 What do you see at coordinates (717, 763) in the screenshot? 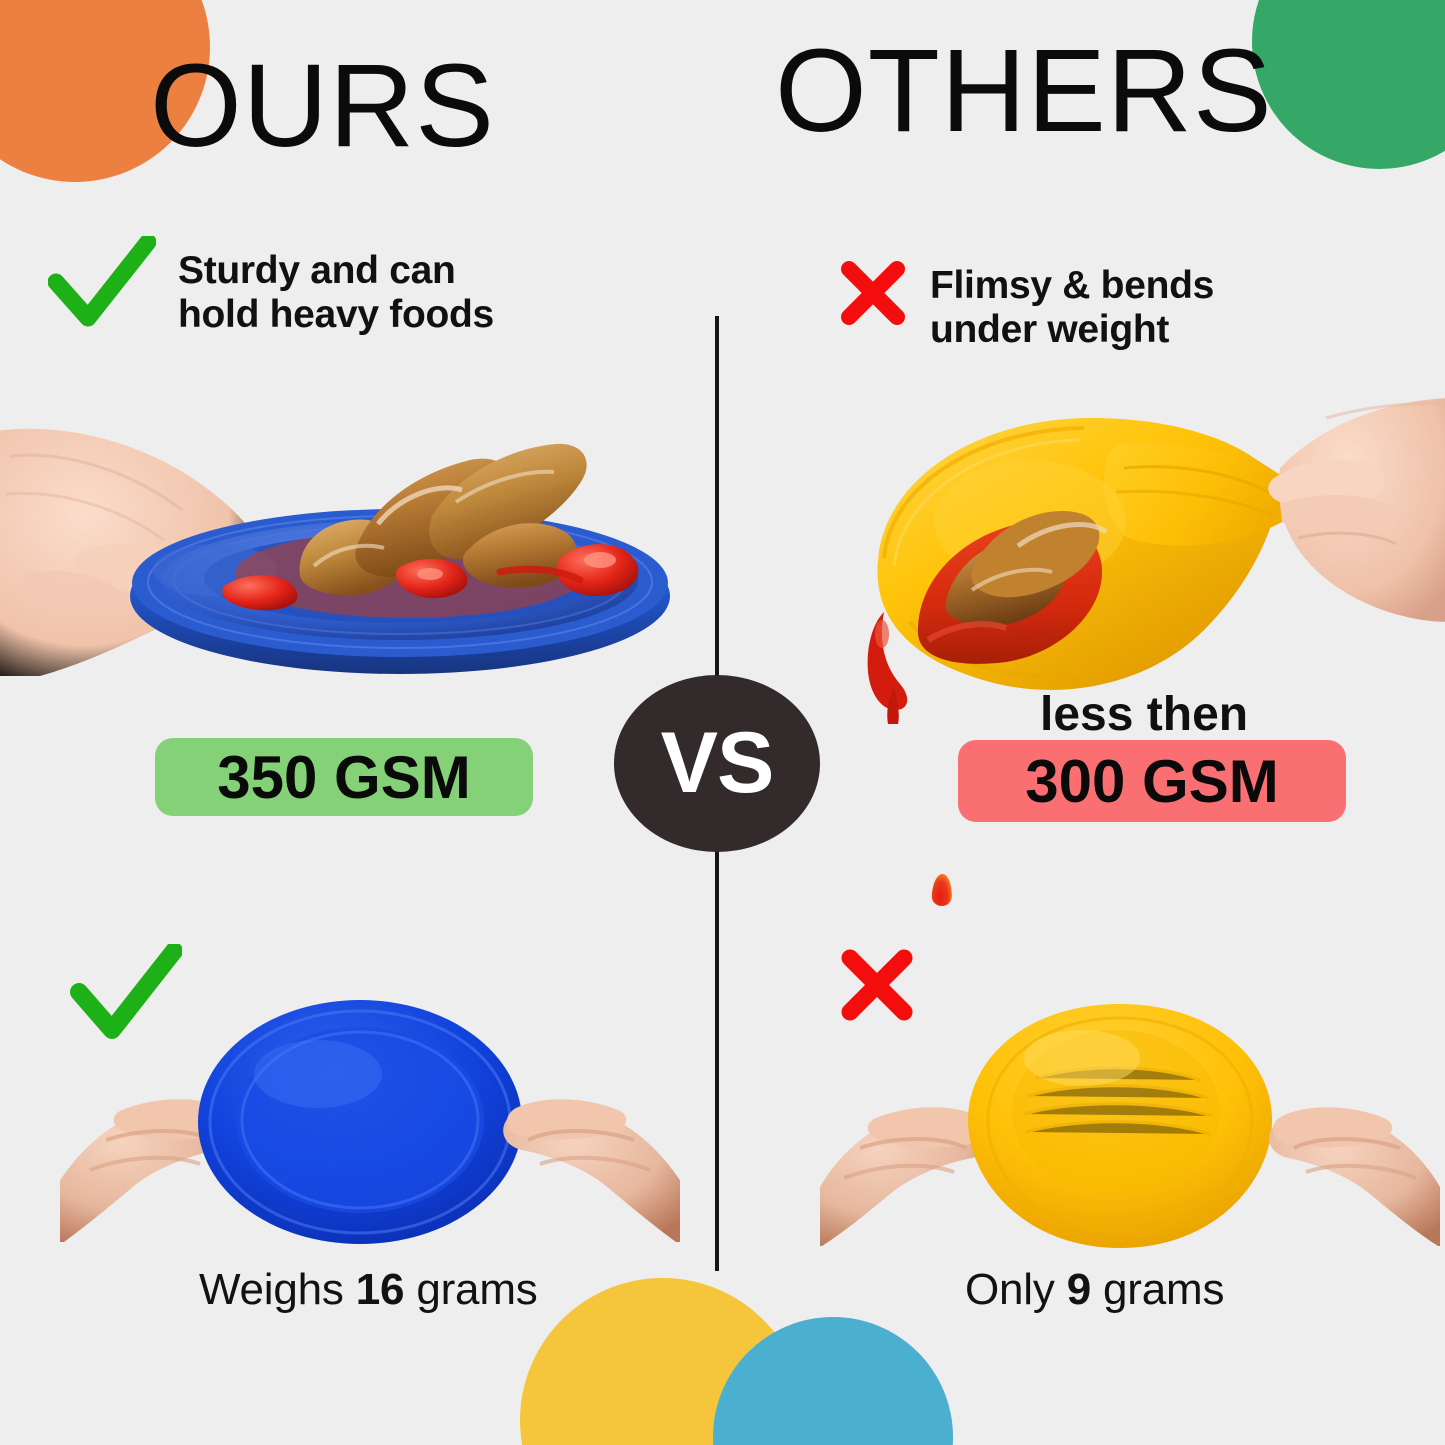
I see `vs-badge: VS` at bounding box center [717, 763].